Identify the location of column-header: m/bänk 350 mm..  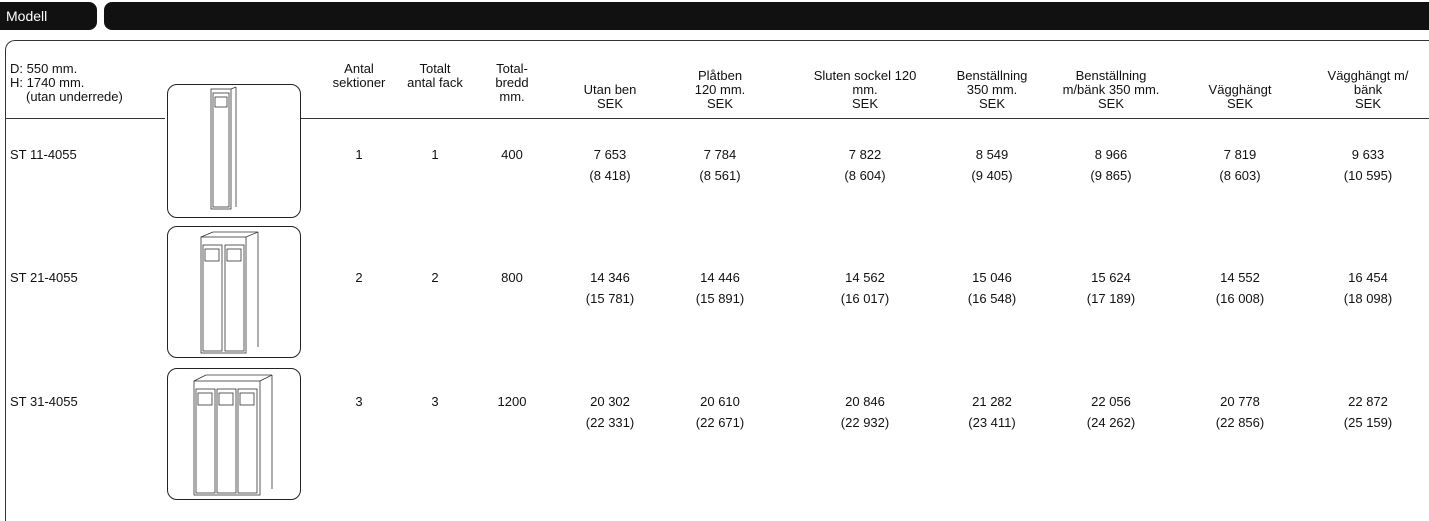
(1111, 89).